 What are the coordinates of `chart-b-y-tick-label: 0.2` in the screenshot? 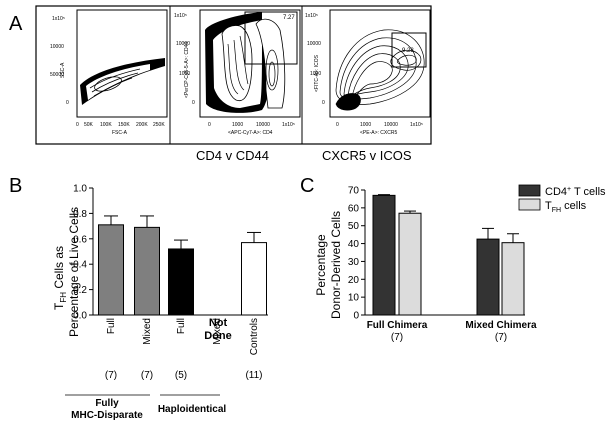 It's located at (80, 290).